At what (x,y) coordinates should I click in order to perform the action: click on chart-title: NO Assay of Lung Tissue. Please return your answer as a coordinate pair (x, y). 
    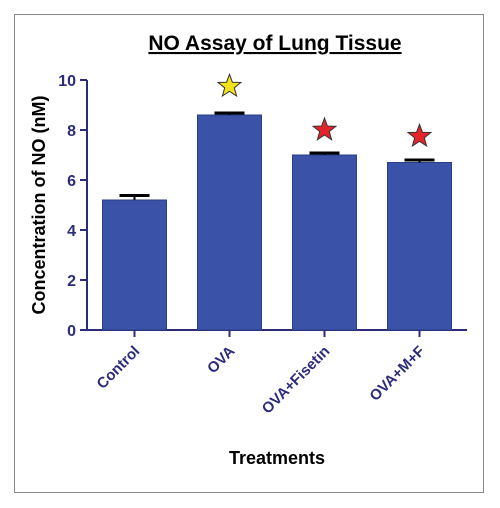
    Looking at the image, I should click on (274, 43).